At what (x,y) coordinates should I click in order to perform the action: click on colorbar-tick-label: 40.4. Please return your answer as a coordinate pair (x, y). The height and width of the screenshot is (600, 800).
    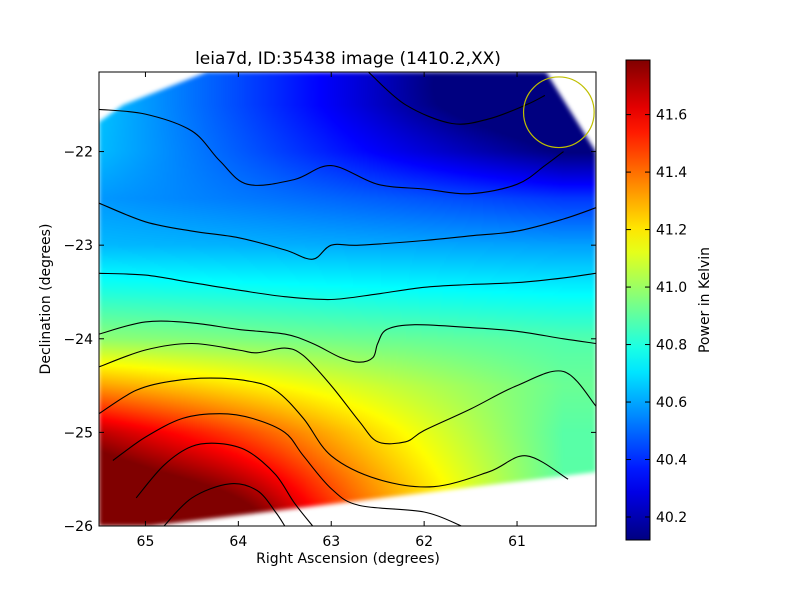
    Looking at the image, I should click on (671, 461).